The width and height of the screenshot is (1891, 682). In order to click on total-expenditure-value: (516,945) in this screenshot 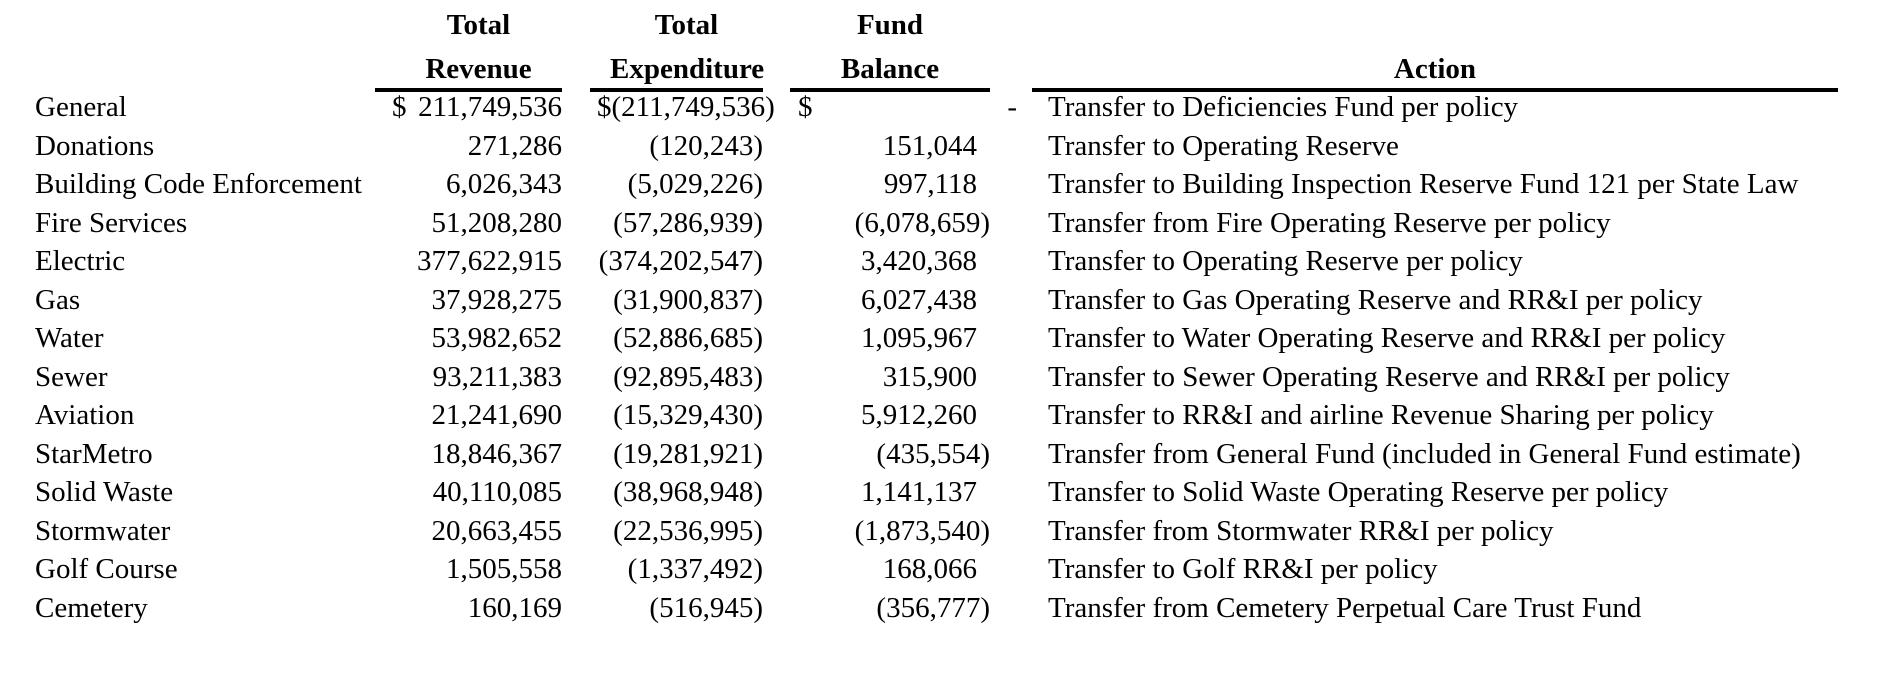, I will do `click(706, 607)`.